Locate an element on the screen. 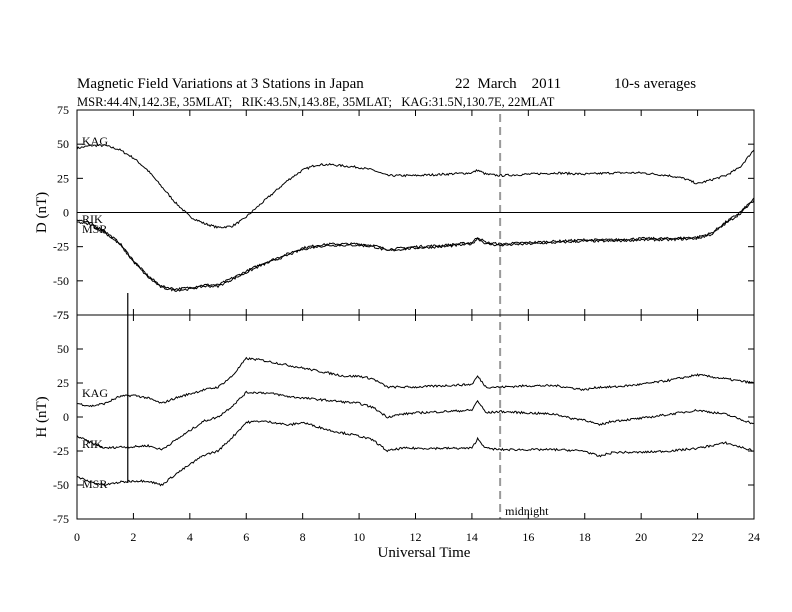 This screenshot has height=612, width=792. y-tick-label-H: 75 is located at coordinates (63, 315).